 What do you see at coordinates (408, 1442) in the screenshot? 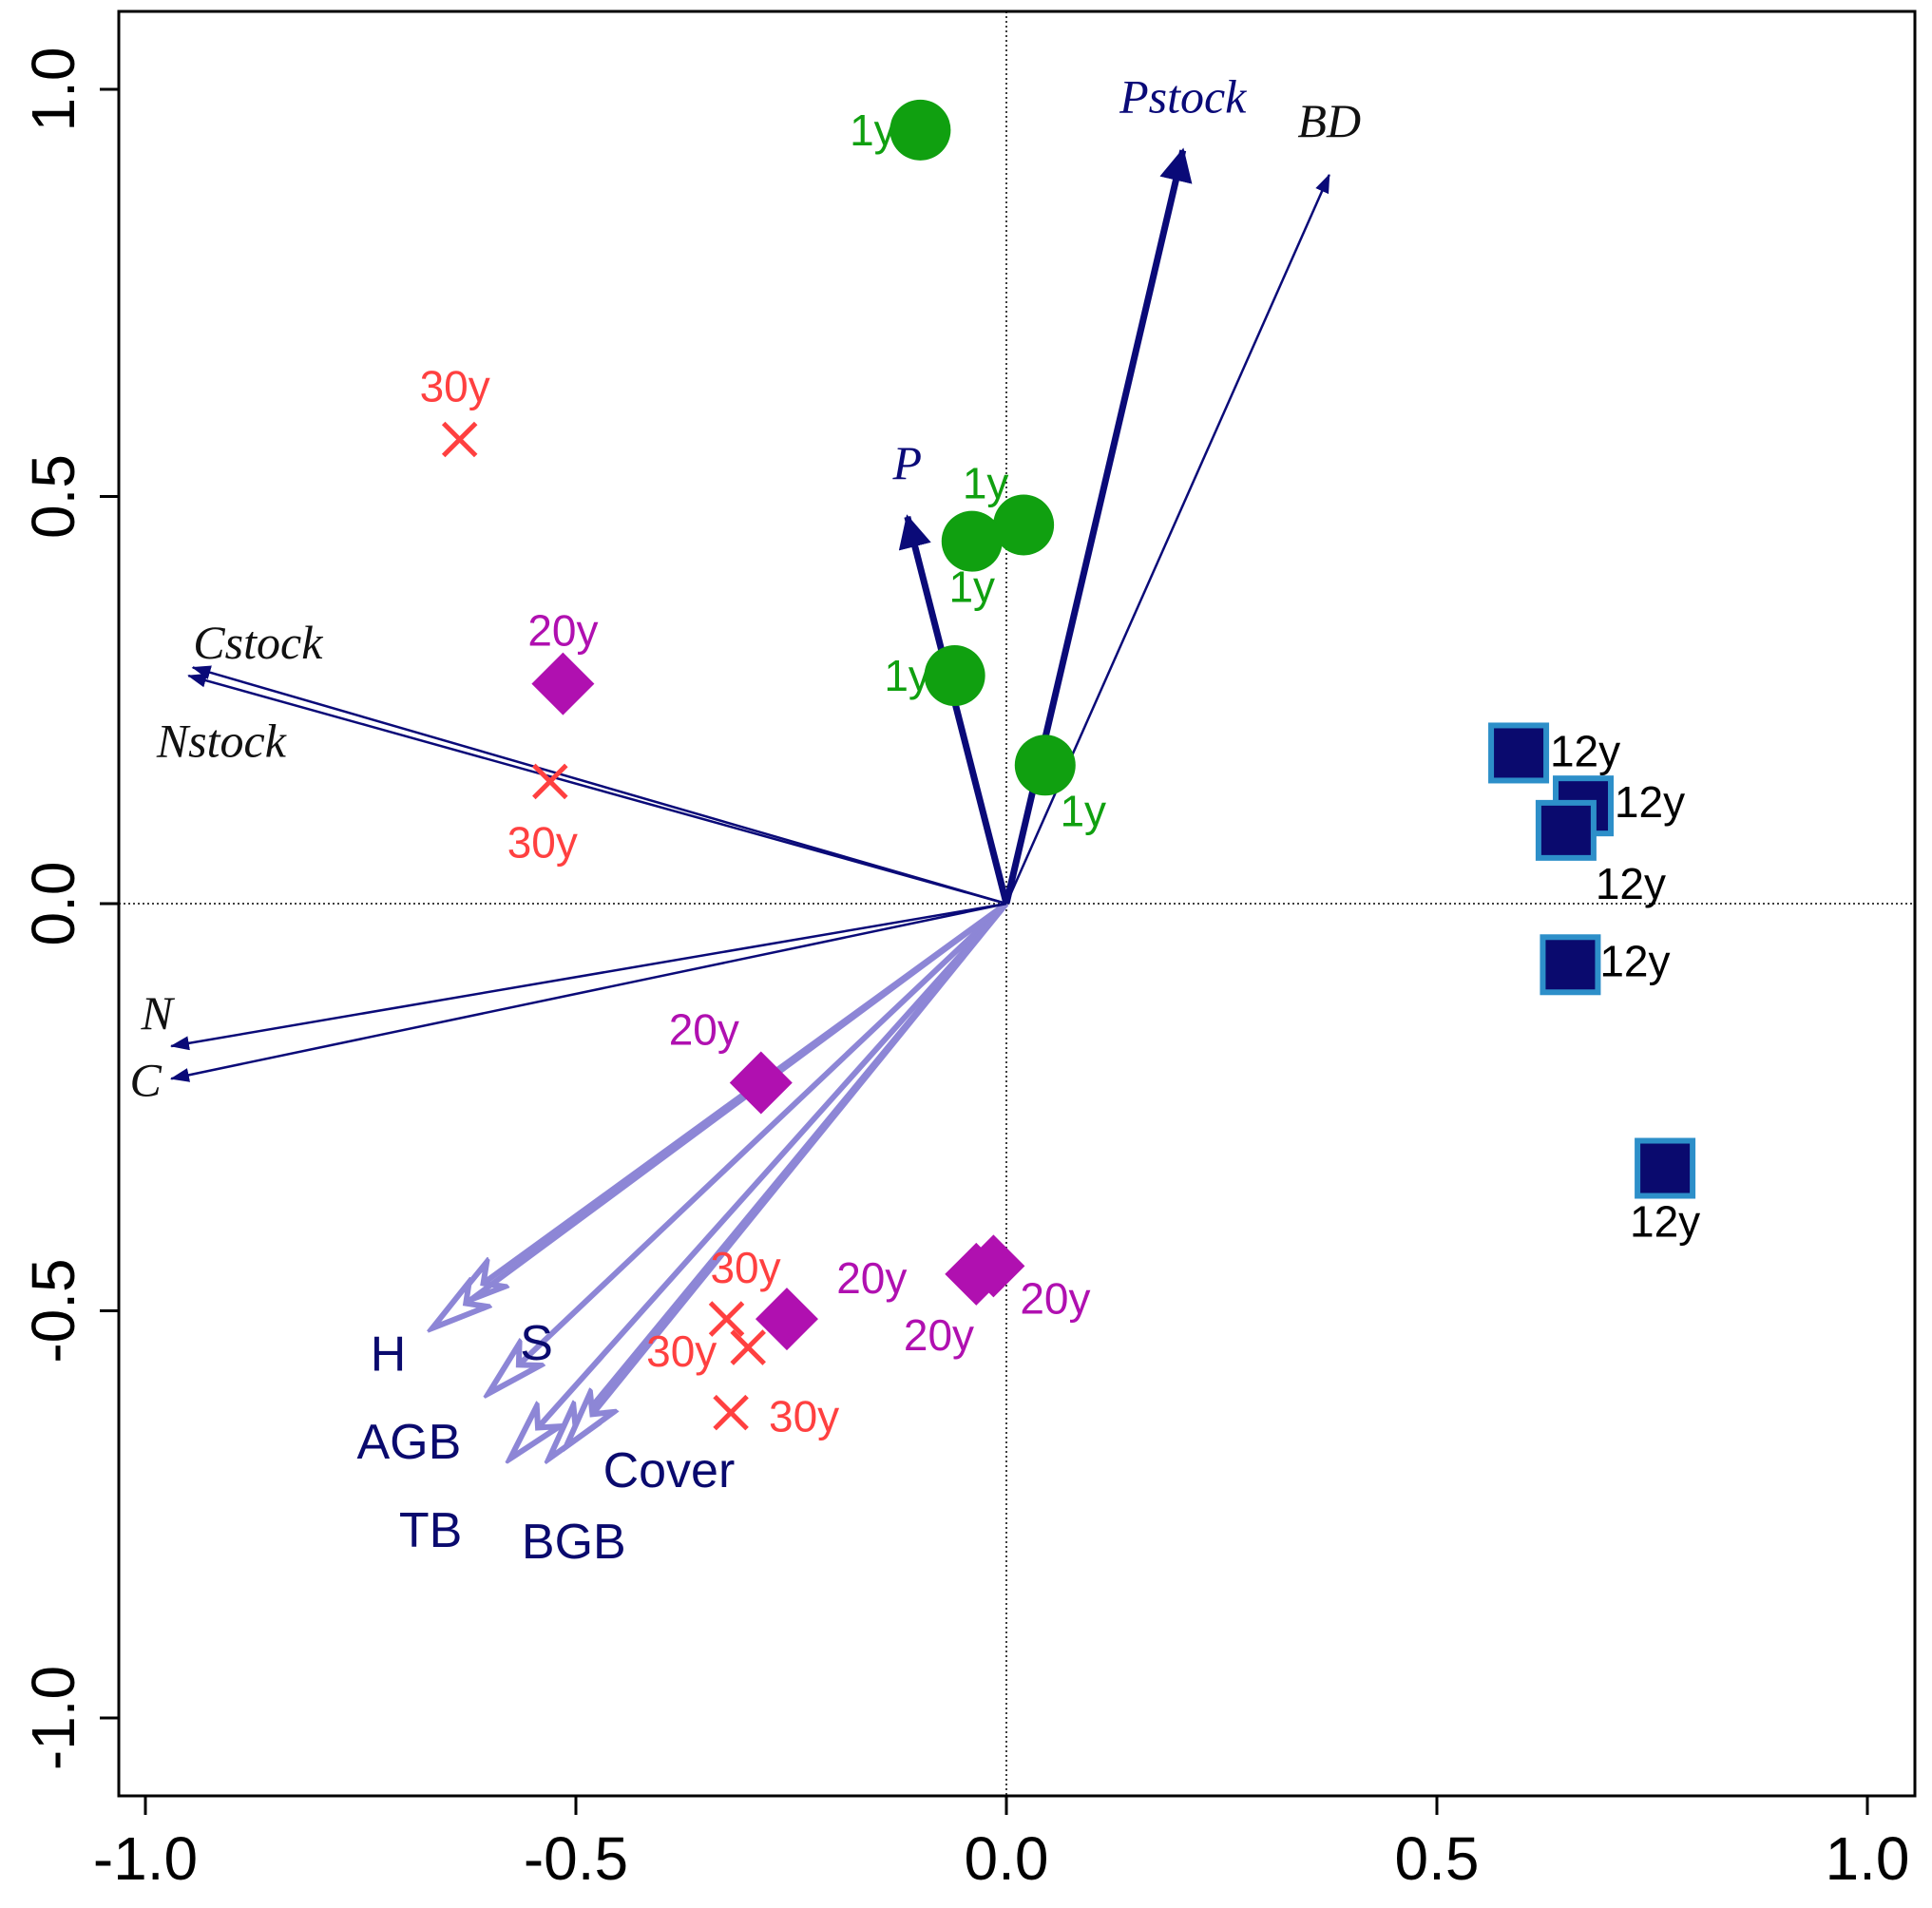
I see `veg-label-agb: AGB` at bounding box center [408, 1442].